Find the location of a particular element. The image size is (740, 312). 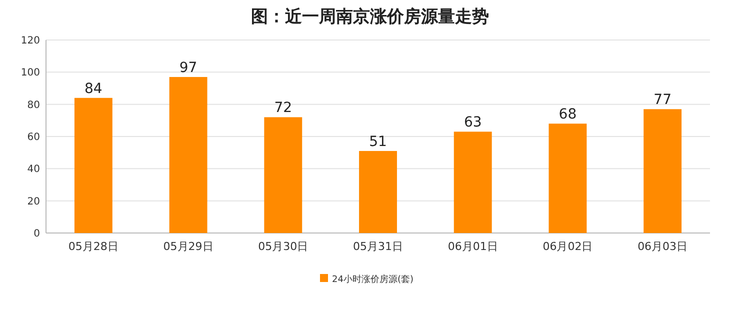

data-label: 63 is located at coordinates (473, 122).